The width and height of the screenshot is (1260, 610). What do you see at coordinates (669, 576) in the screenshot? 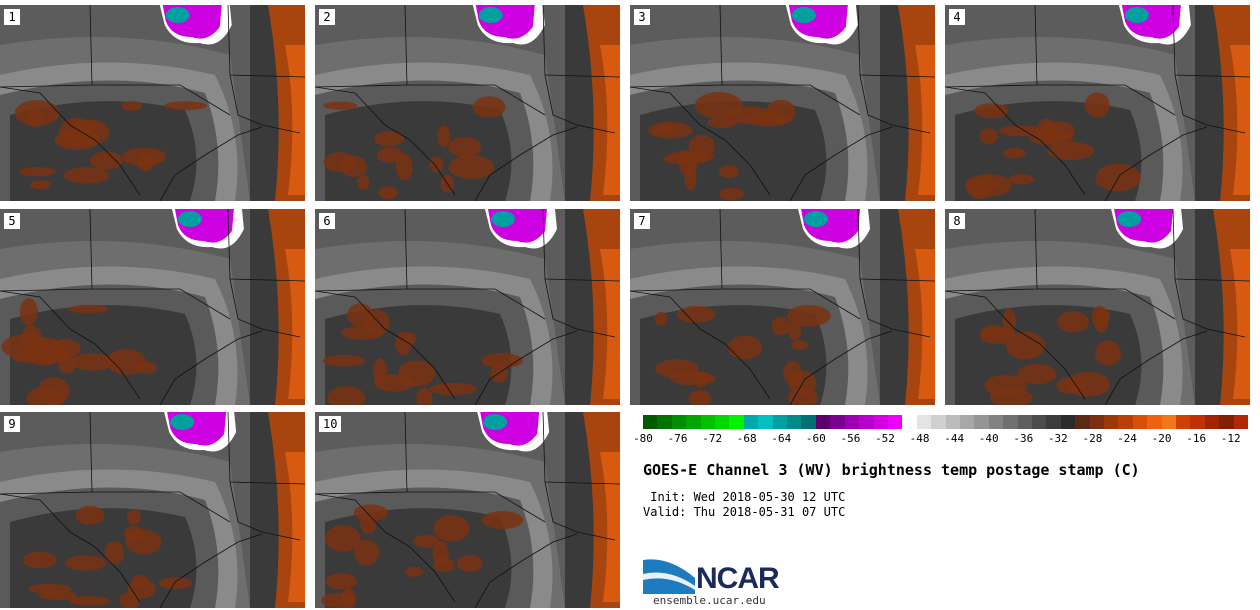
I see `ncar-swoosh-icon` at bounding box center [669, 576].